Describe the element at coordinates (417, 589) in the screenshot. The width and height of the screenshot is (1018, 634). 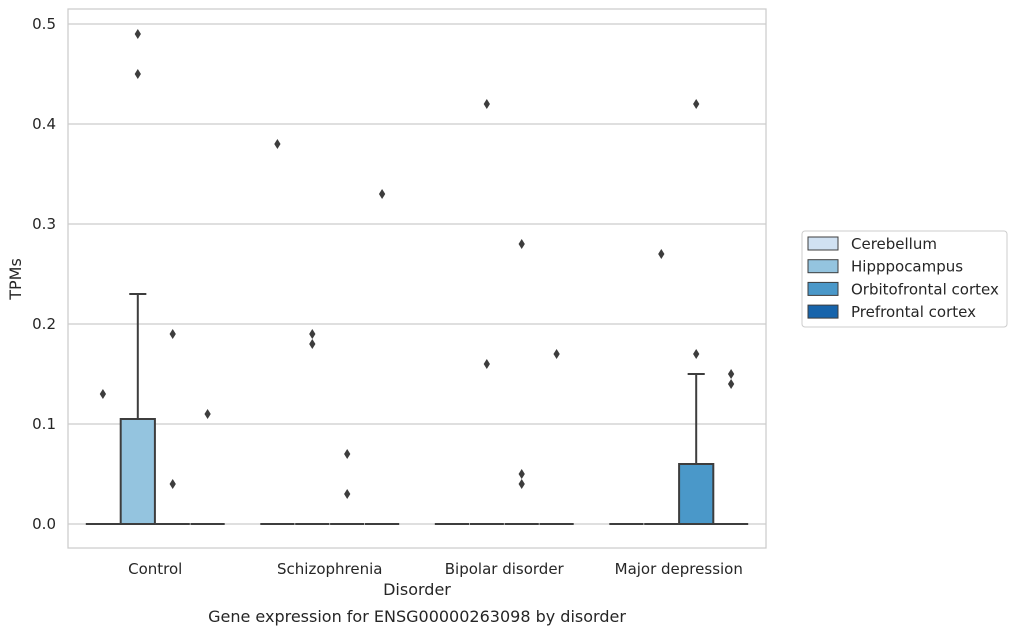
I see `x-axis-title: Disorder` at that location.